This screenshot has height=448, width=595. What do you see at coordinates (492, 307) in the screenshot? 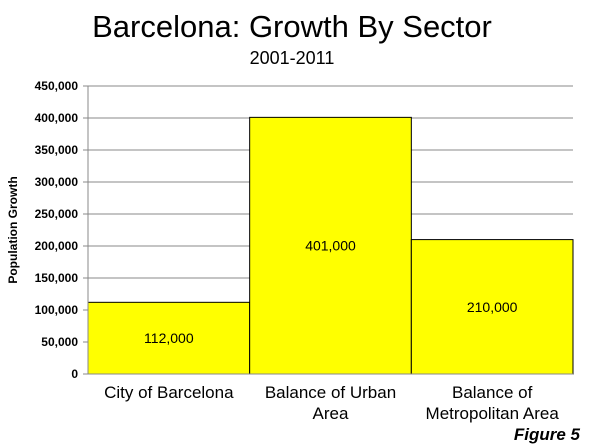
I see `data-label: 210,000` at bounding box center [492, 307].